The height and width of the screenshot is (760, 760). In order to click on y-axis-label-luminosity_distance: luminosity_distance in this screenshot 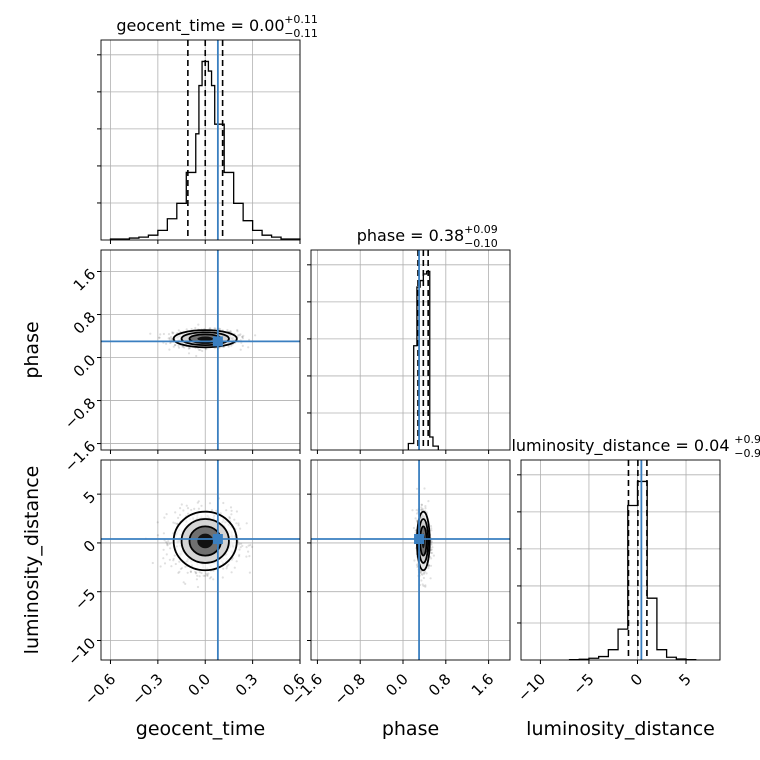, I will do `click(32, 560)`.